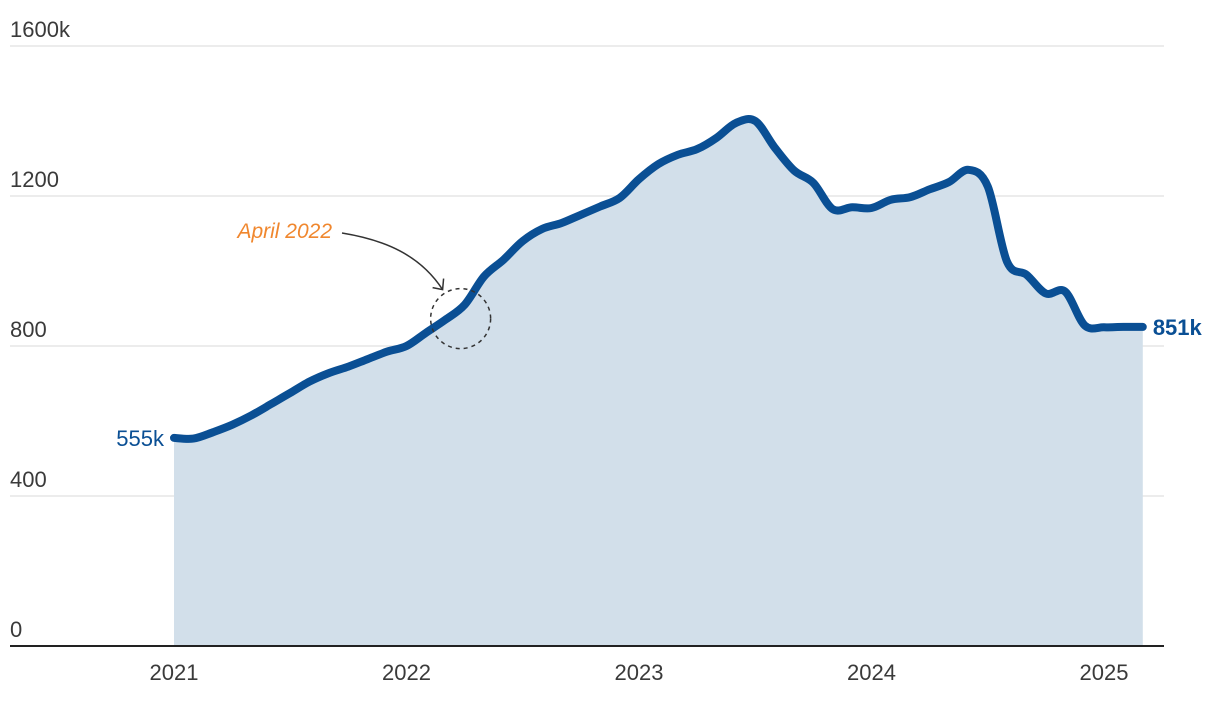  I want to click on annotation-arrowhead, so click(438, 284).